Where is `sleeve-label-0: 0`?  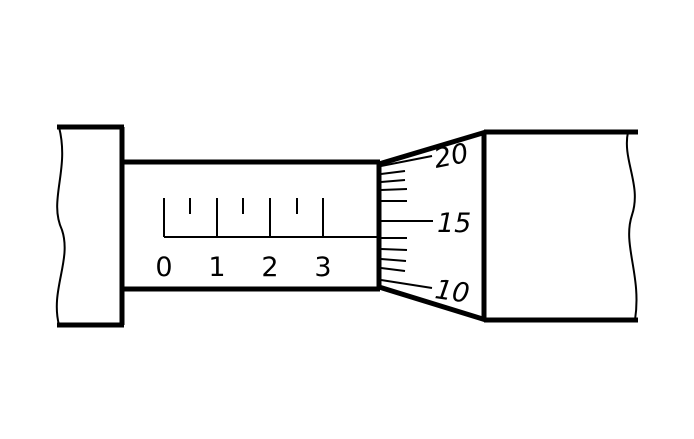 sleeve-label-0: 0 is located at coordinates (163, 267).